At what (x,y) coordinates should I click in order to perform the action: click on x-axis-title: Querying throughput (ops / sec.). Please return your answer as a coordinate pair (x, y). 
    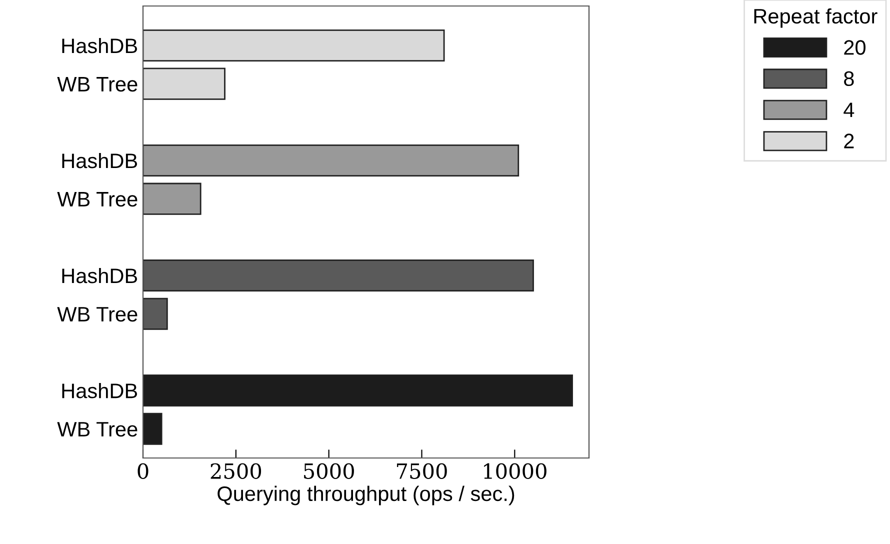
    Looking at the image, I should click on (366, 496).